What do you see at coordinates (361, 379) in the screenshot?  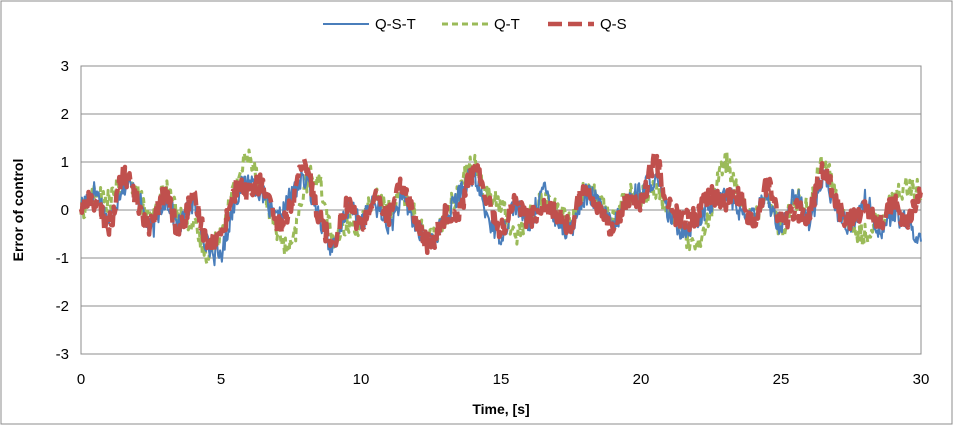 I see `x-tick-label: 10` at bounding box center [361, 379].